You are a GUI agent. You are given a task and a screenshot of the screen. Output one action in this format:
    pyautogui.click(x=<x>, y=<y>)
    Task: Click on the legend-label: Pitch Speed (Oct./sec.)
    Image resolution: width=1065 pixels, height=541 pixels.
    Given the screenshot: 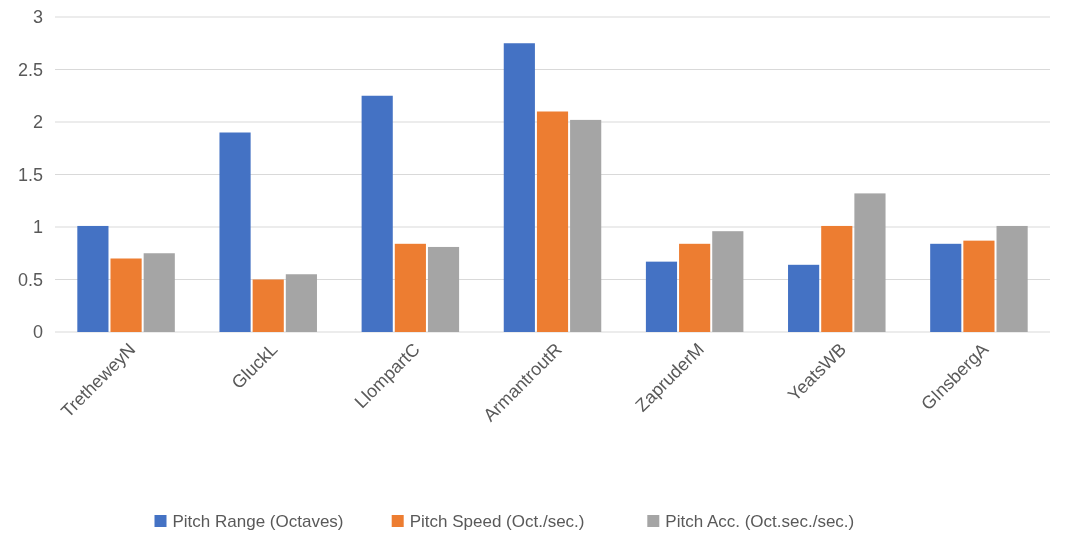 What is the action you would take?
    pyautogui.click(x=497, y=521)
    